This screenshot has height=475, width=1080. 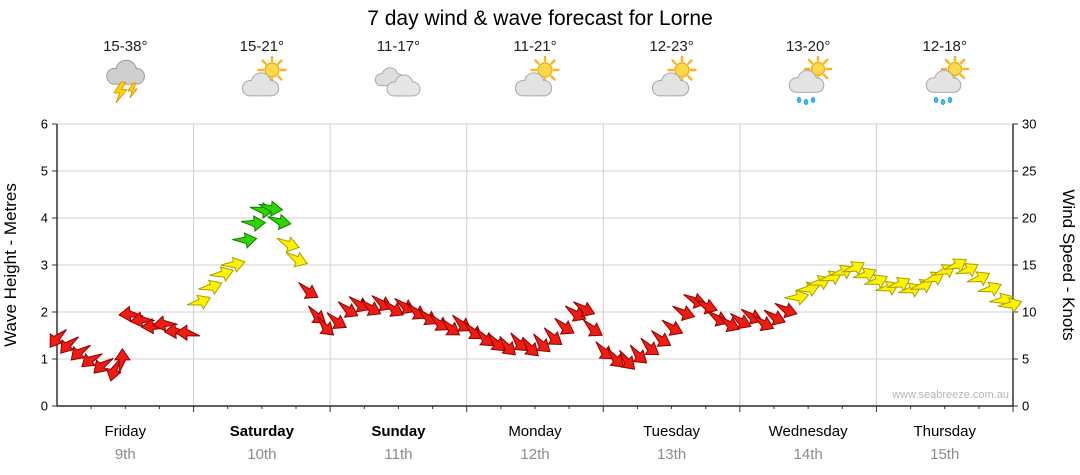 What do you see at coordinates (398, 454) in the screenshot?
I see `x-axis-date-label: 11th` at bounding box center [398, 454].